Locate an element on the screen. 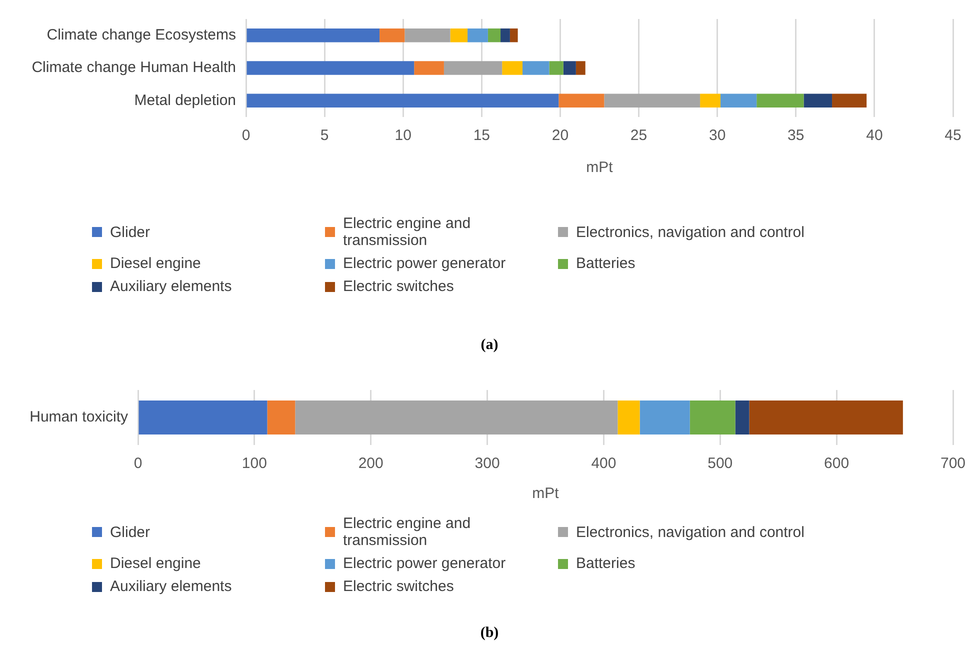  y-tick-label: Metal depletion is located at coordinates (185, 100).